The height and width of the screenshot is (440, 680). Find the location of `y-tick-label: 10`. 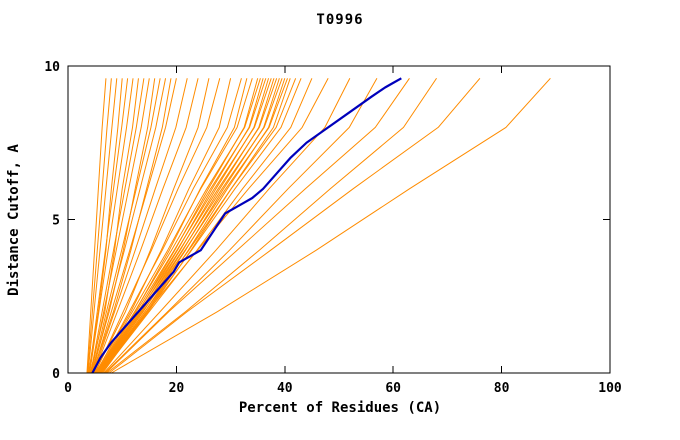

y-tick-label: 10 is located at coordinates (52, 67).